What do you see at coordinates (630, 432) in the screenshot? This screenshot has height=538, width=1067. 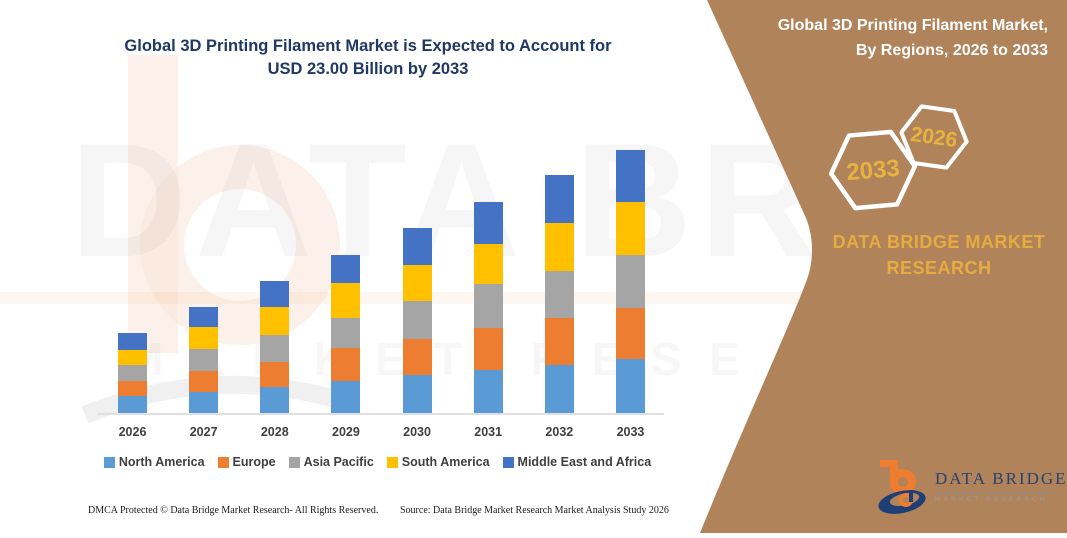 I see `x-axis-label-2033: 2033` at bounding box center [630, 432].